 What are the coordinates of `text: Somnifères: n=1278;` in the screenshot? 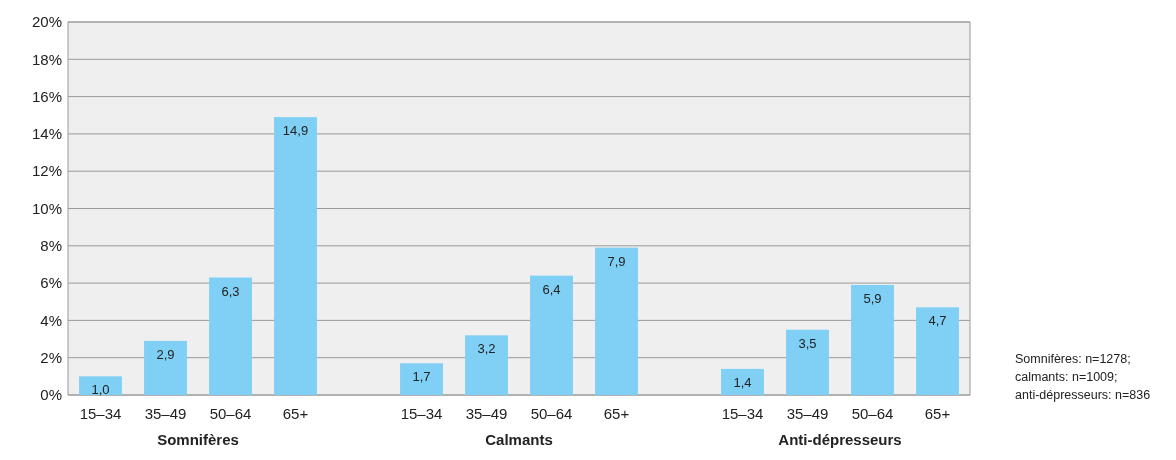 It's located at (1073, 359).